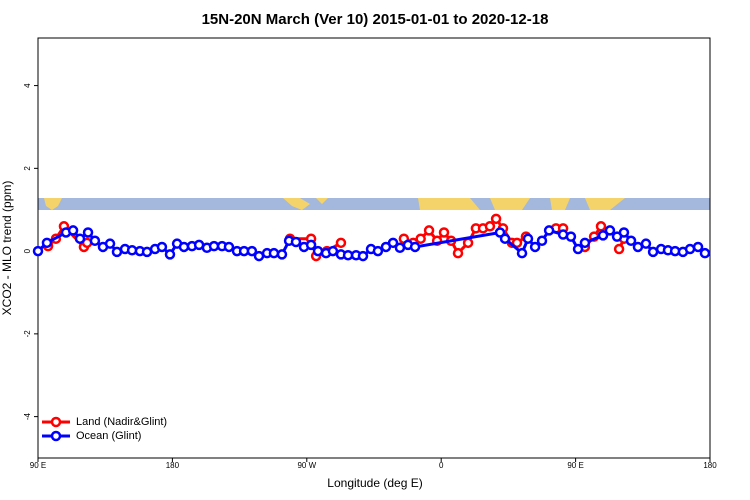 The height and width of the screenshot is (500, 750). I want to click on x-tick-label: 90 W, so click(306, 465).